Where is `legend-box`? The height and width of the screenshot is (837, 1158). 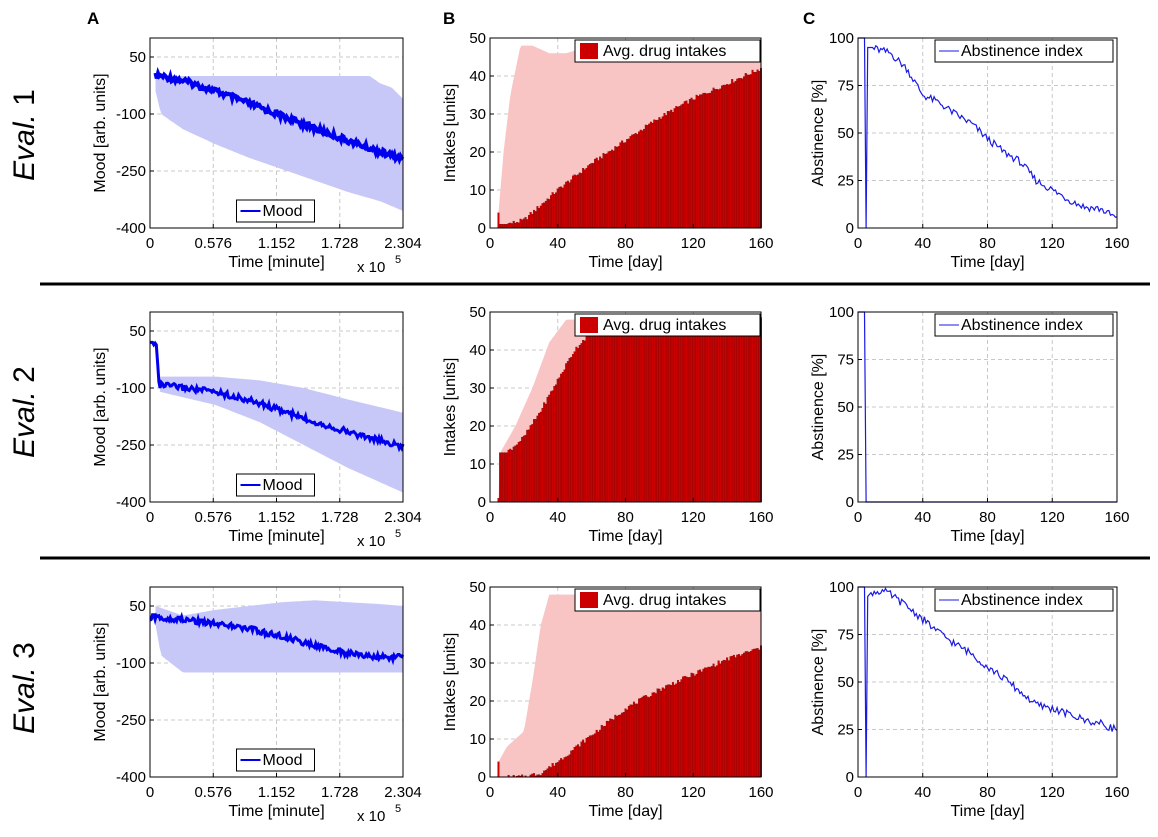 legend-box is located at coordinates (1024, 51).